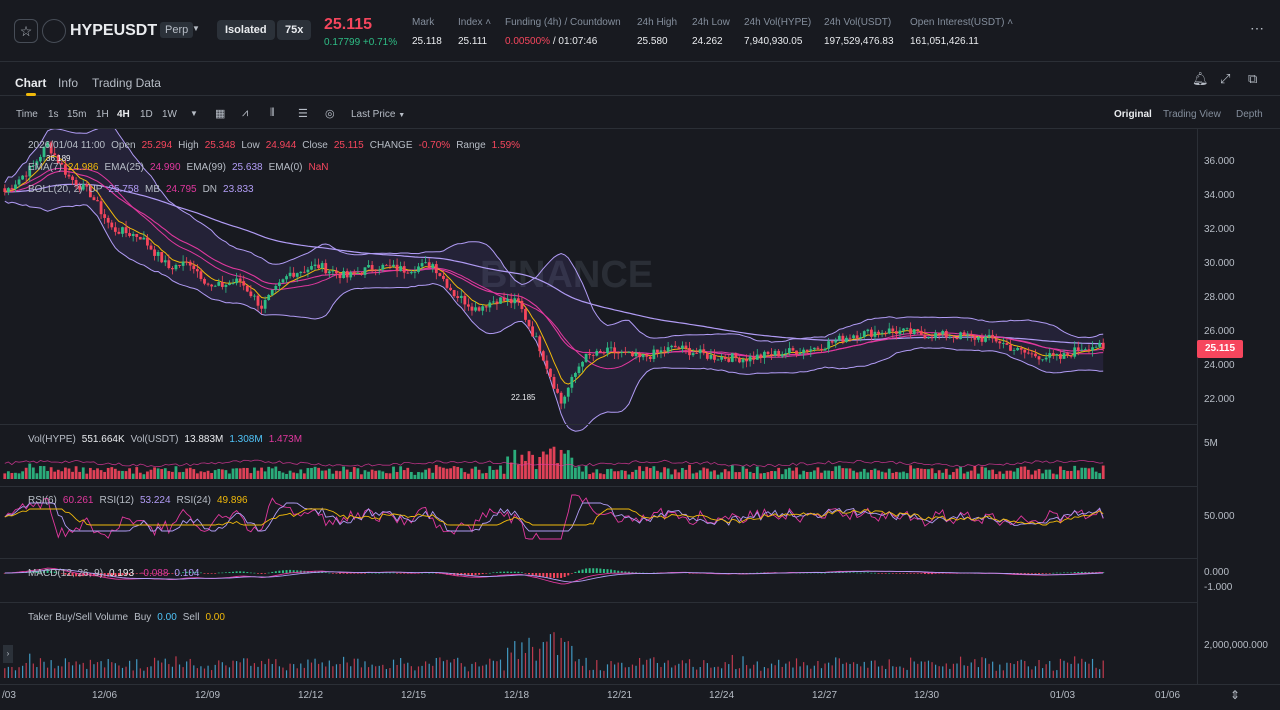  What do you see at coordinates (1200, 78) in the screenshot?
I see `bell-icon: 🔔︎` at bounding box center [1200, 78].